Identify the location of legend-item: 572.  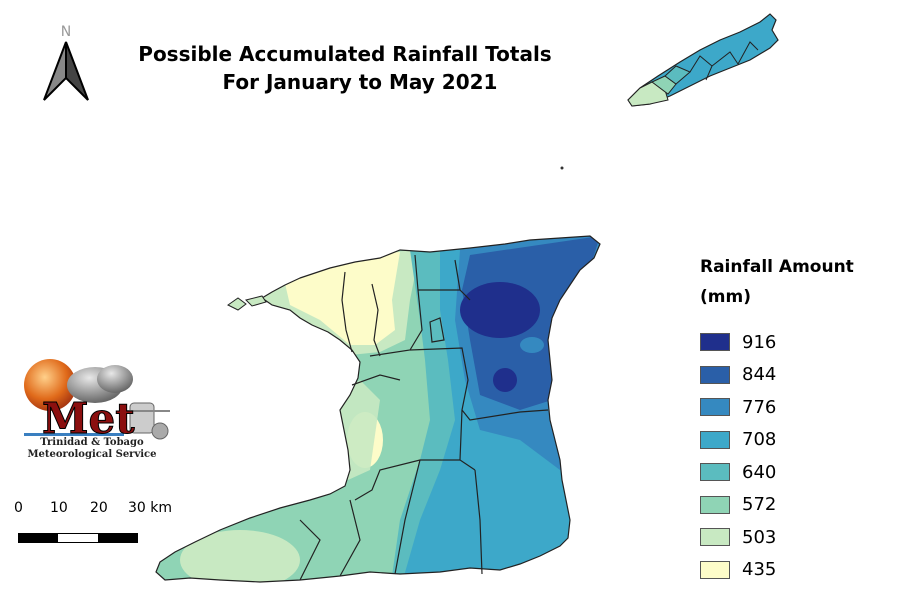
(795, 505).